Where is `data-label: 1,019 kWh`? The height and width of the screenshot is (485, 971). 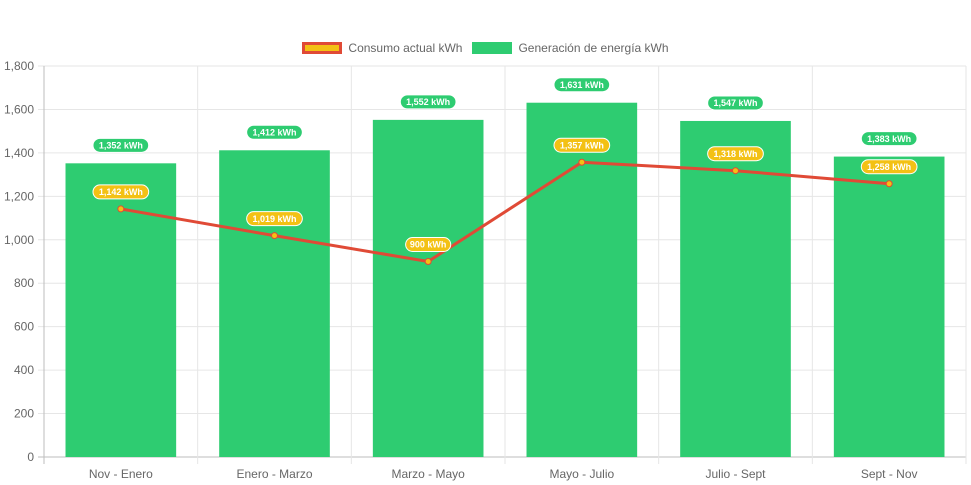 data-label: 1,019 kWh is located at coordinates (274, 219).